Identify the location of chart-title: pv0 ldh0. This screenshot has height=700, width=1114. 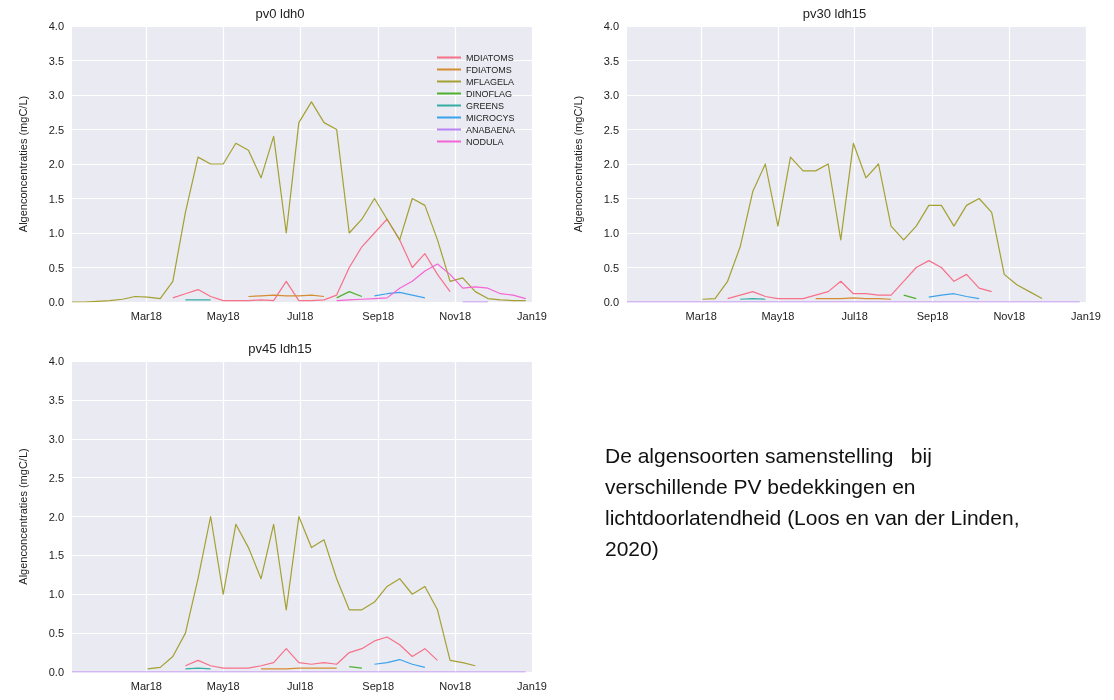
(280, 13).